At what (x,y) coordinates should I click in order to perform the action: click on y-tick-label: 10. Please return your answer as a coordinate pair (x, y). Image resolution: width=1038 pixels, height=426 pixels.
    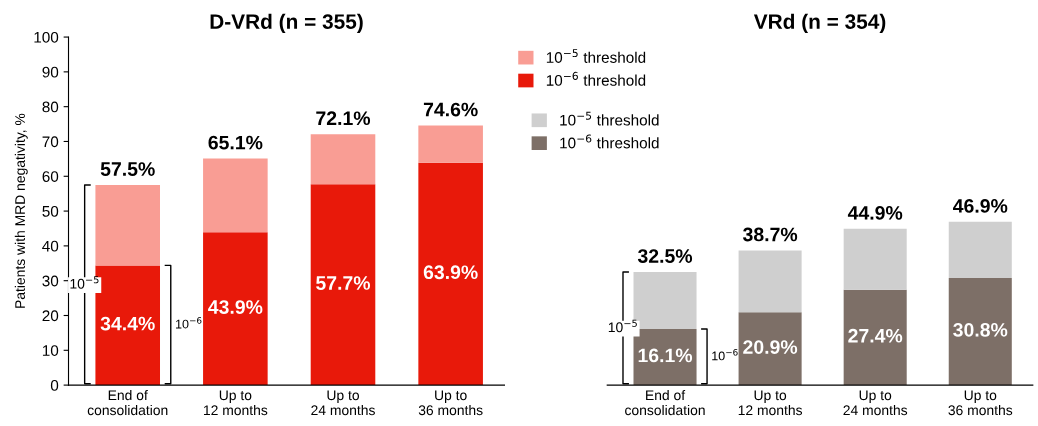
    Looking at the image, I should click on (50, 350).